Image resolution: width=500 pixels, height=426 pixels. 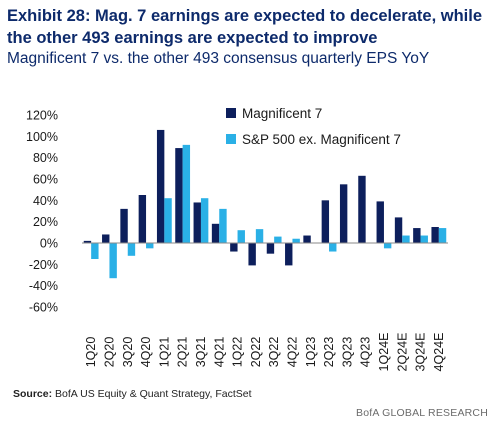 What do you see at coordinates (42, 212) in the screenshot?
I see `y-axis: -60% -40% -20% 0% 20% 40% 60% 80% 100% 120%` at bounding box center [42, 212].